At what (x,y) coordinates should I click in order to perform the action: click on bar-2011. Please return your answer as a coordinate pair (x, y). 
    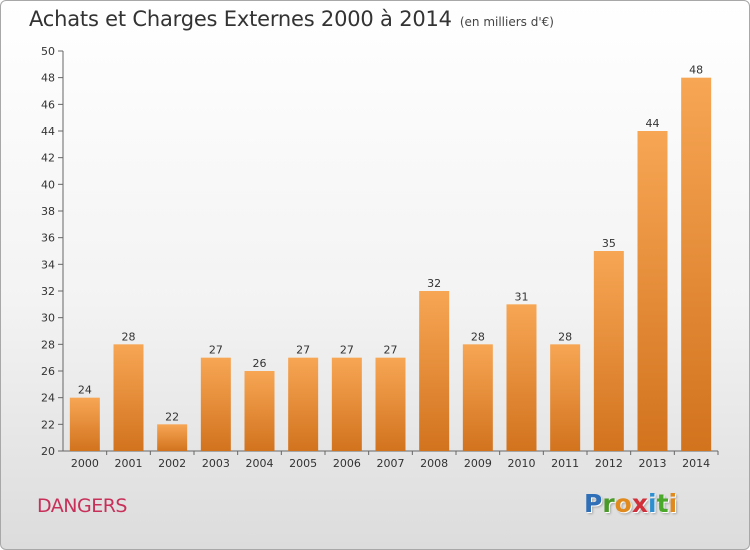
    Looking at the image, I should click on (565, 397).